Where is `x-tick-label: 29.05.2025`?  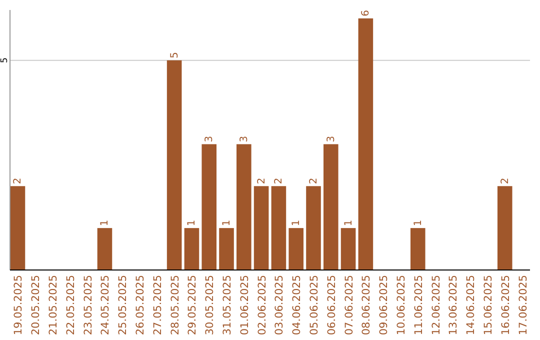
x-tick-label: 29.05.2025 is located at coordinates (192, 305).